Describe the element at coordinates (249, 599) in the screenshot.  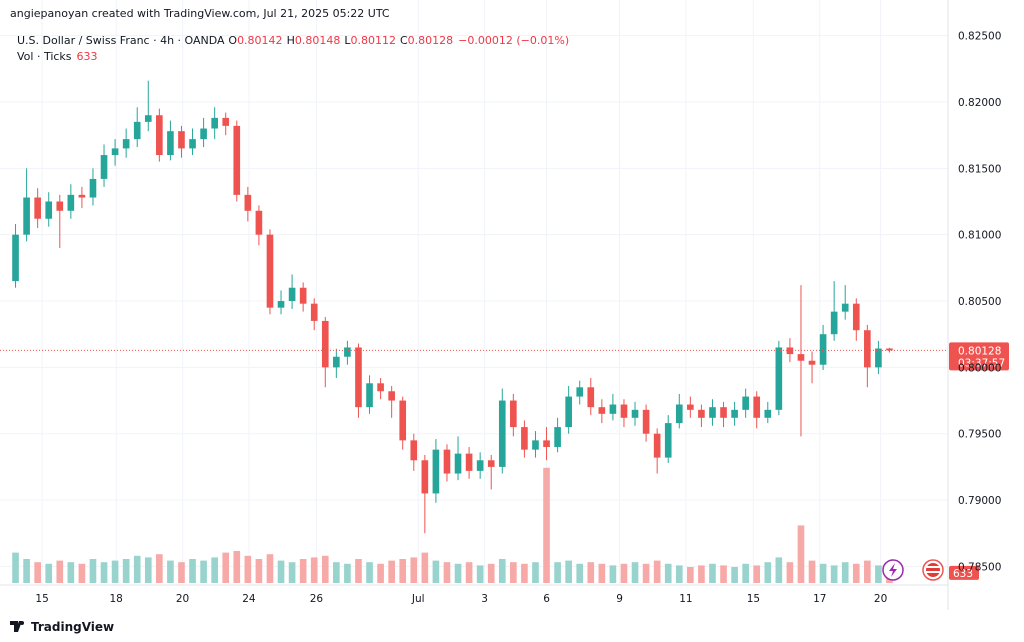
I see `x-tick-label: 24` at that location.